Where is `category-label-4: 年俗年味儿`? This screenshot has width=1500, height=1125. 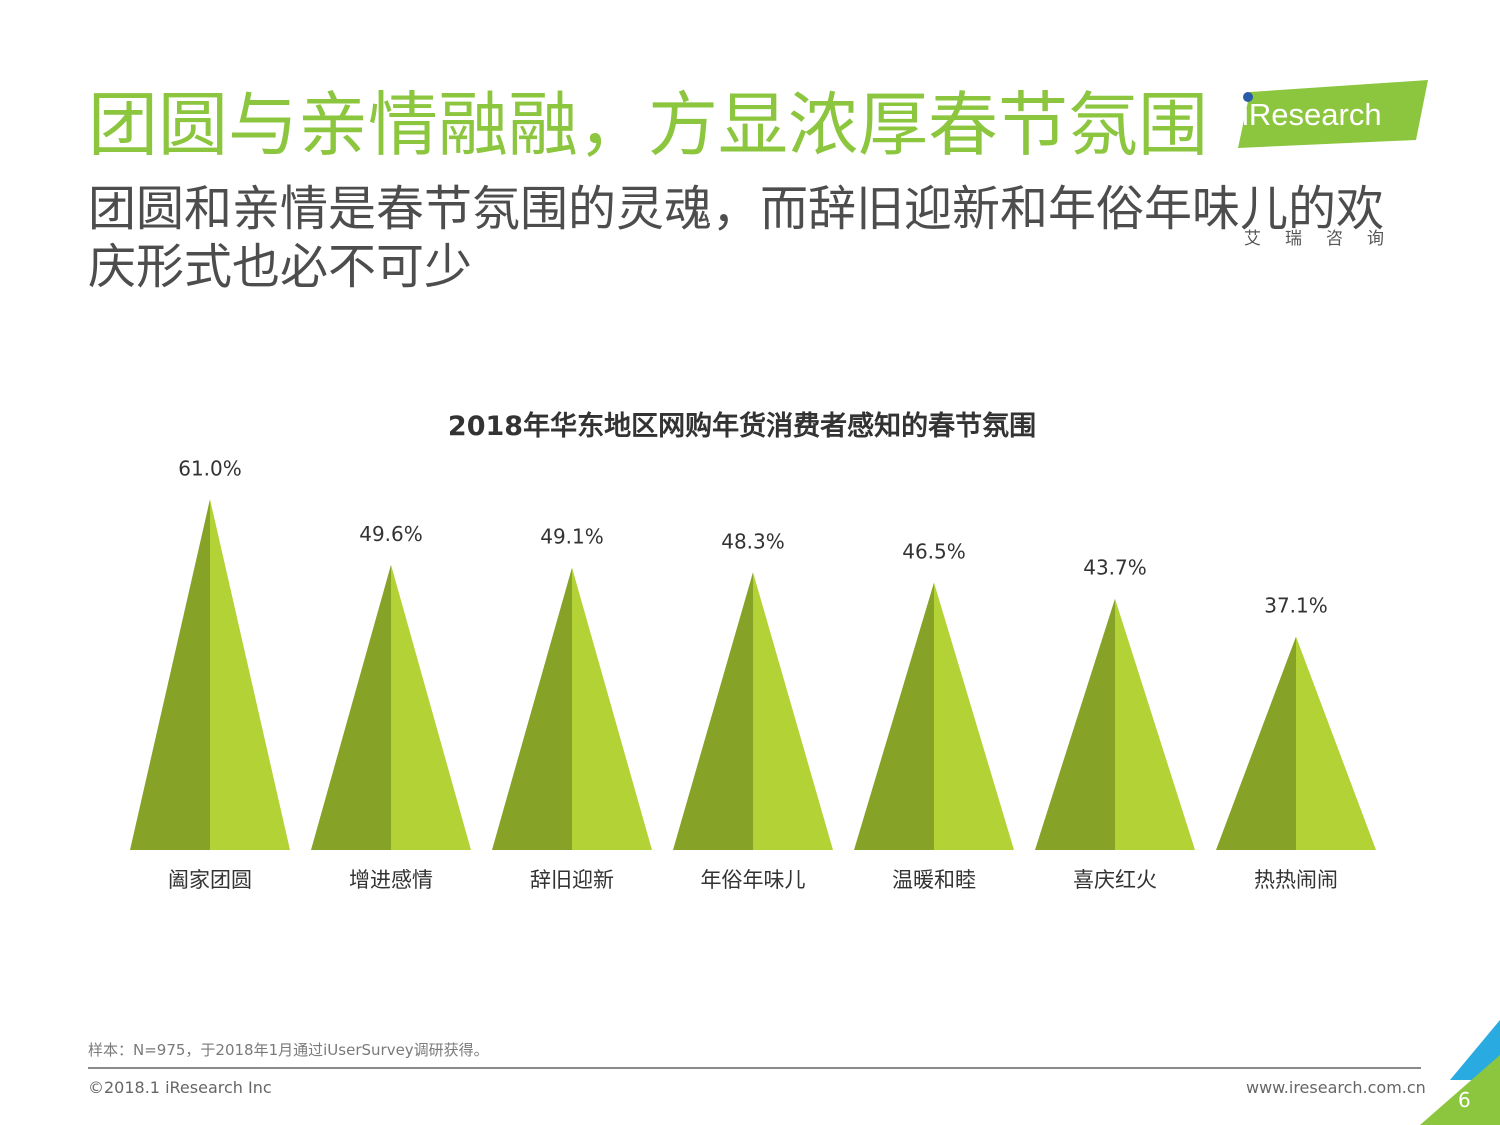
category-label-4: 年俗年味儿 is located at coordinates (753, 880).